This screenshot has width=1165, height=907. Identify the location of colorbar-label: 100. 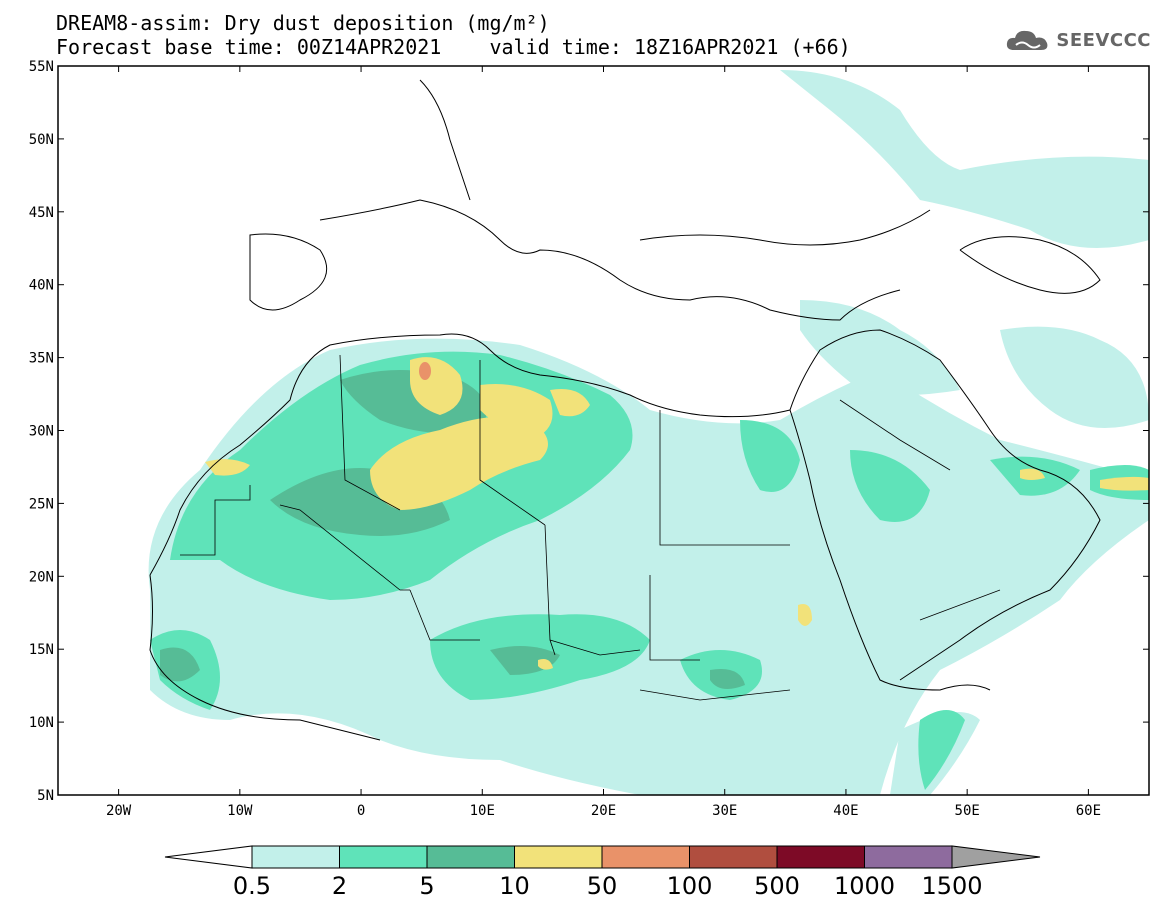
(690, 886).